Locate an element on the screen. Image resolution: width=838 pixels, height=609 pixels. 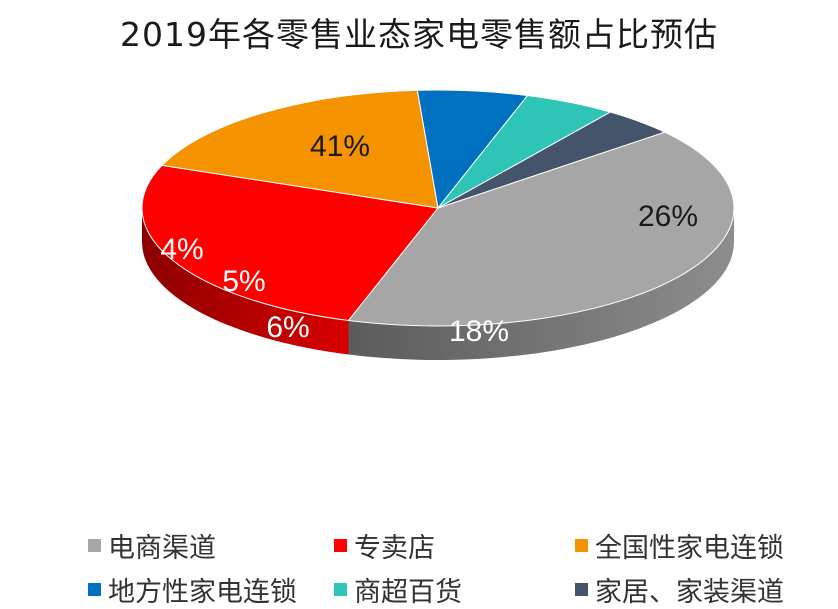
data-label-1: 41% is located at coordinates (340, 146).